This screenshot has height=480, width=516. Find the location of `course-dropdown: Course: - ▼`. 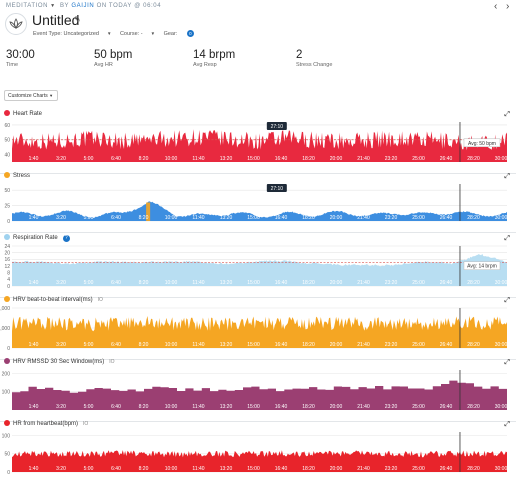

course-dropdown: Course: - ▼ is located at coordinates (137, 33).